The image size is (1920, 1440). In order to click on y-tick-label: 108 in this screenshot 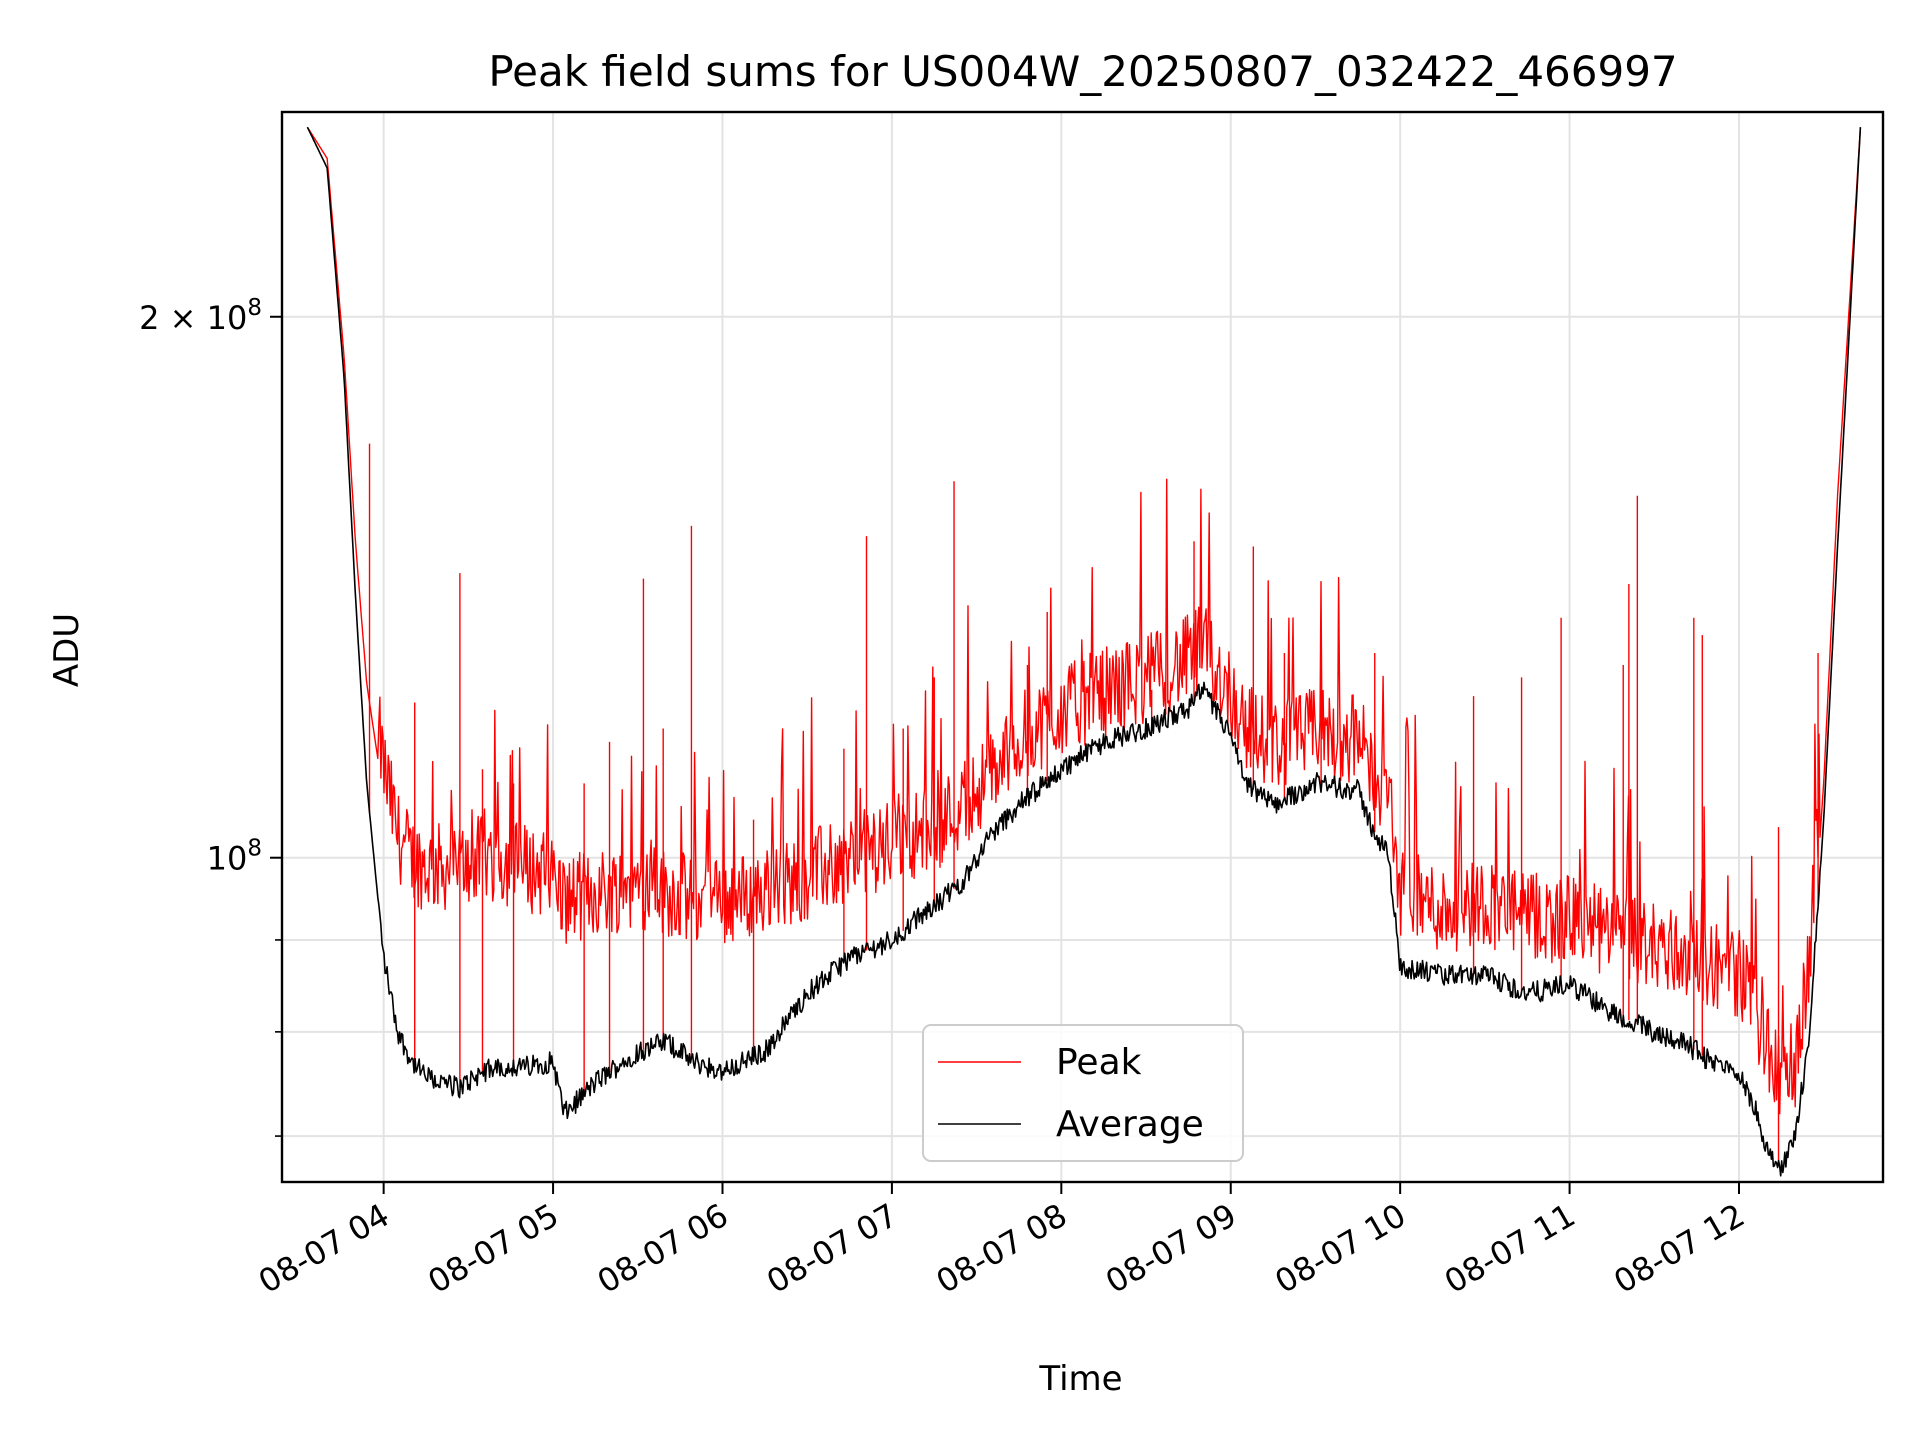, I will do `click(234, 857)`.